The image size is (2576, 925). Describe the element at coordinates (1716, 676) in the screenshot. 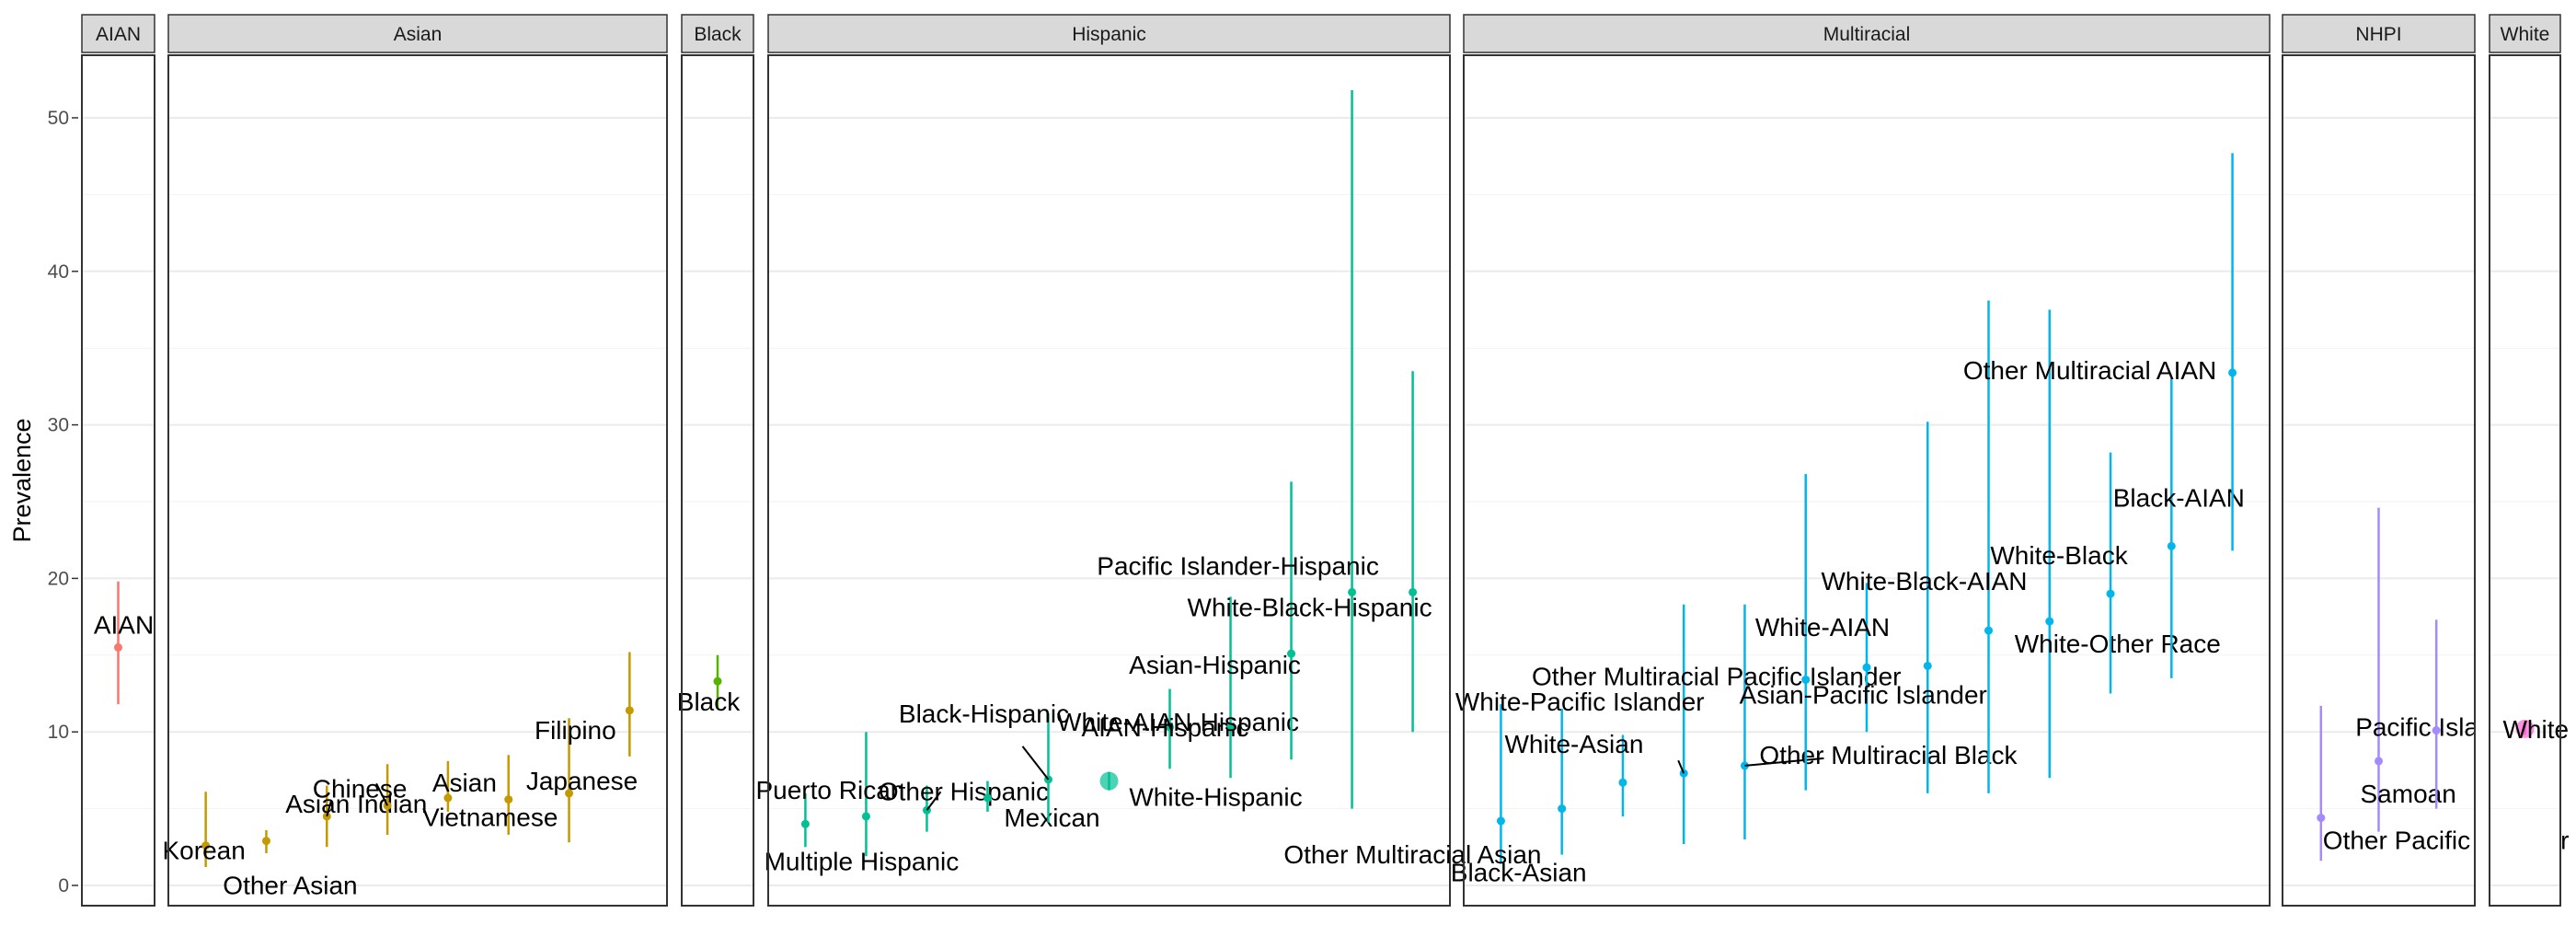

I see `point-label: Other Multiracial Pacific Islander` at that location.